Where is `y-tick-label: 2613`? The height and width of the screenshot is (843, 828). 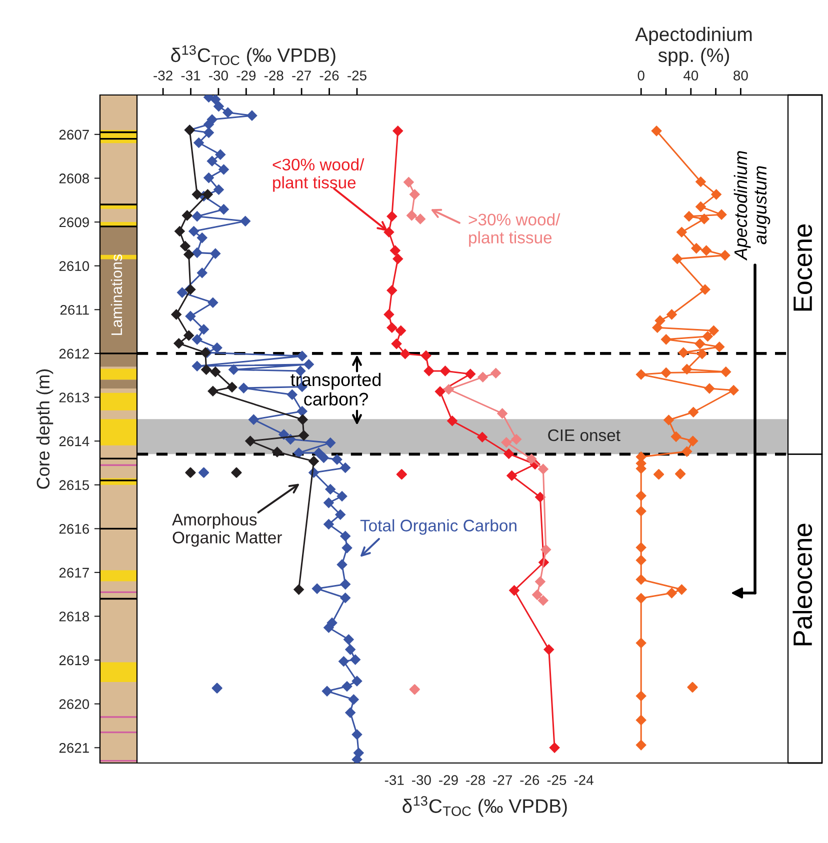
y-tick-label: 2613 is located at coordinates (74, 397).